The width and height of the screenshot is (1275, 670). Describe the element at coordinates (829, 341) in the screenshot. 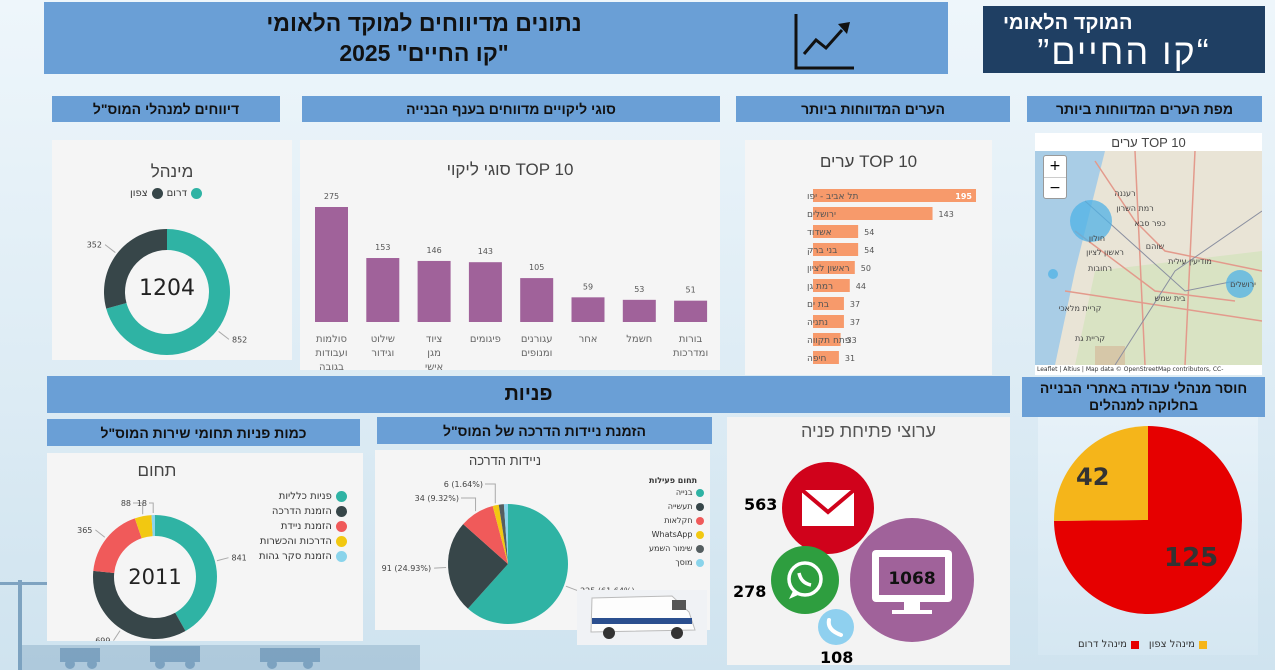

I see `bar-category-label: פתח תקווה` at that location.